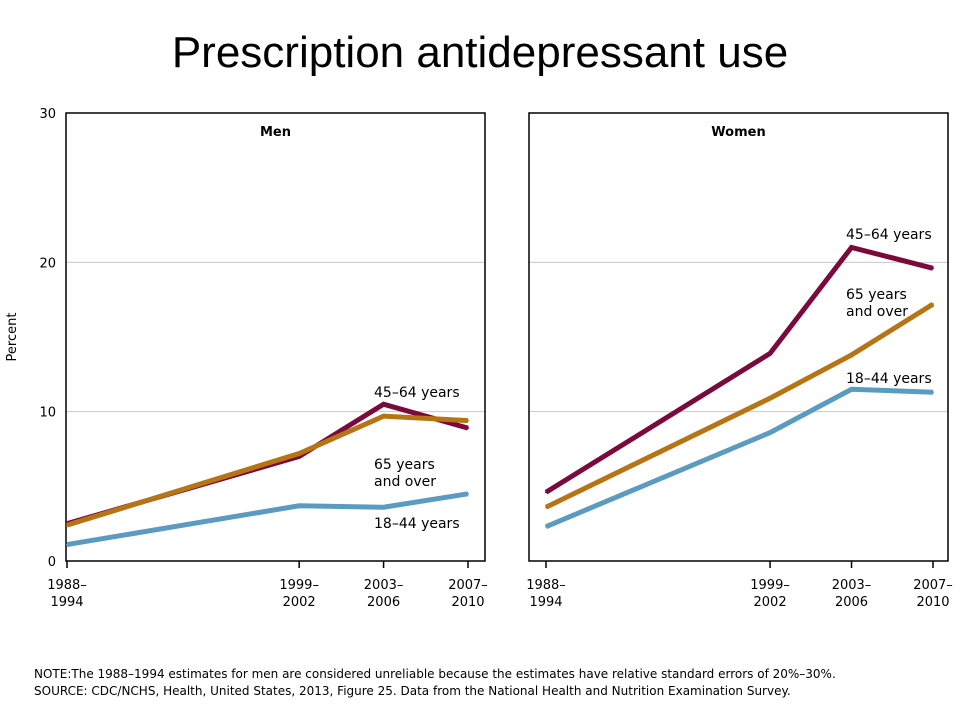  I want to click on y-tick-label: 10, so click(47, 413).